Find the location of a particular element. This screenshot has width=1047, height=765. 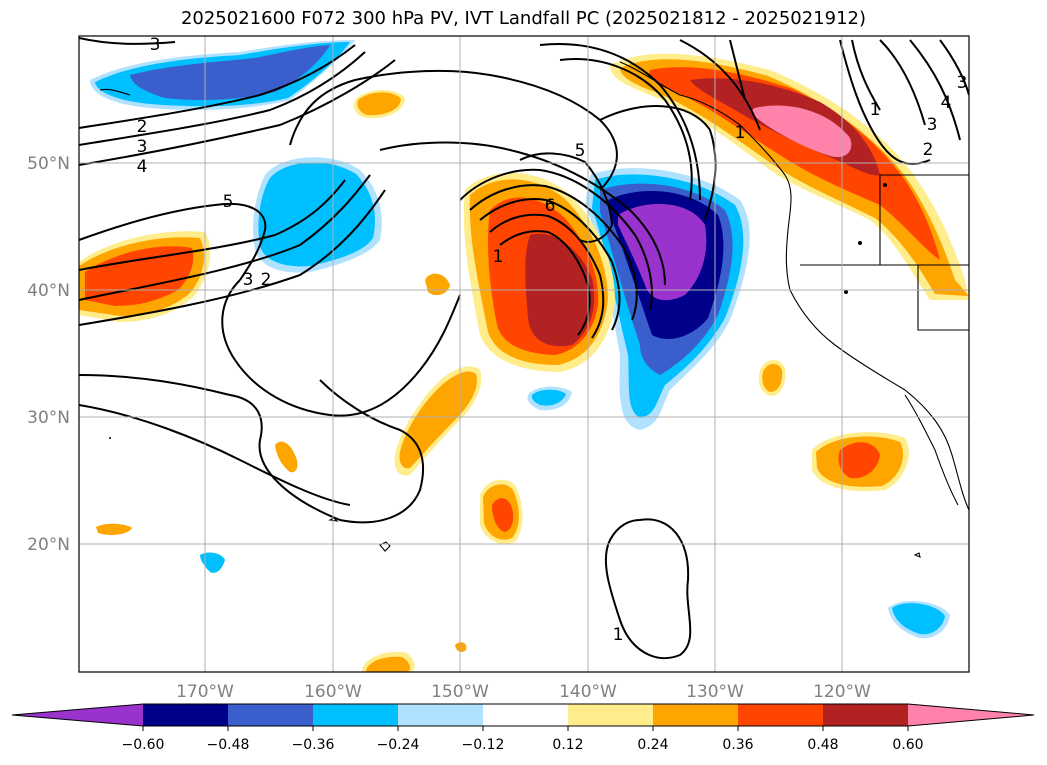

colorbar-tick-label: −0.48 is located at coordinates (228, 745).